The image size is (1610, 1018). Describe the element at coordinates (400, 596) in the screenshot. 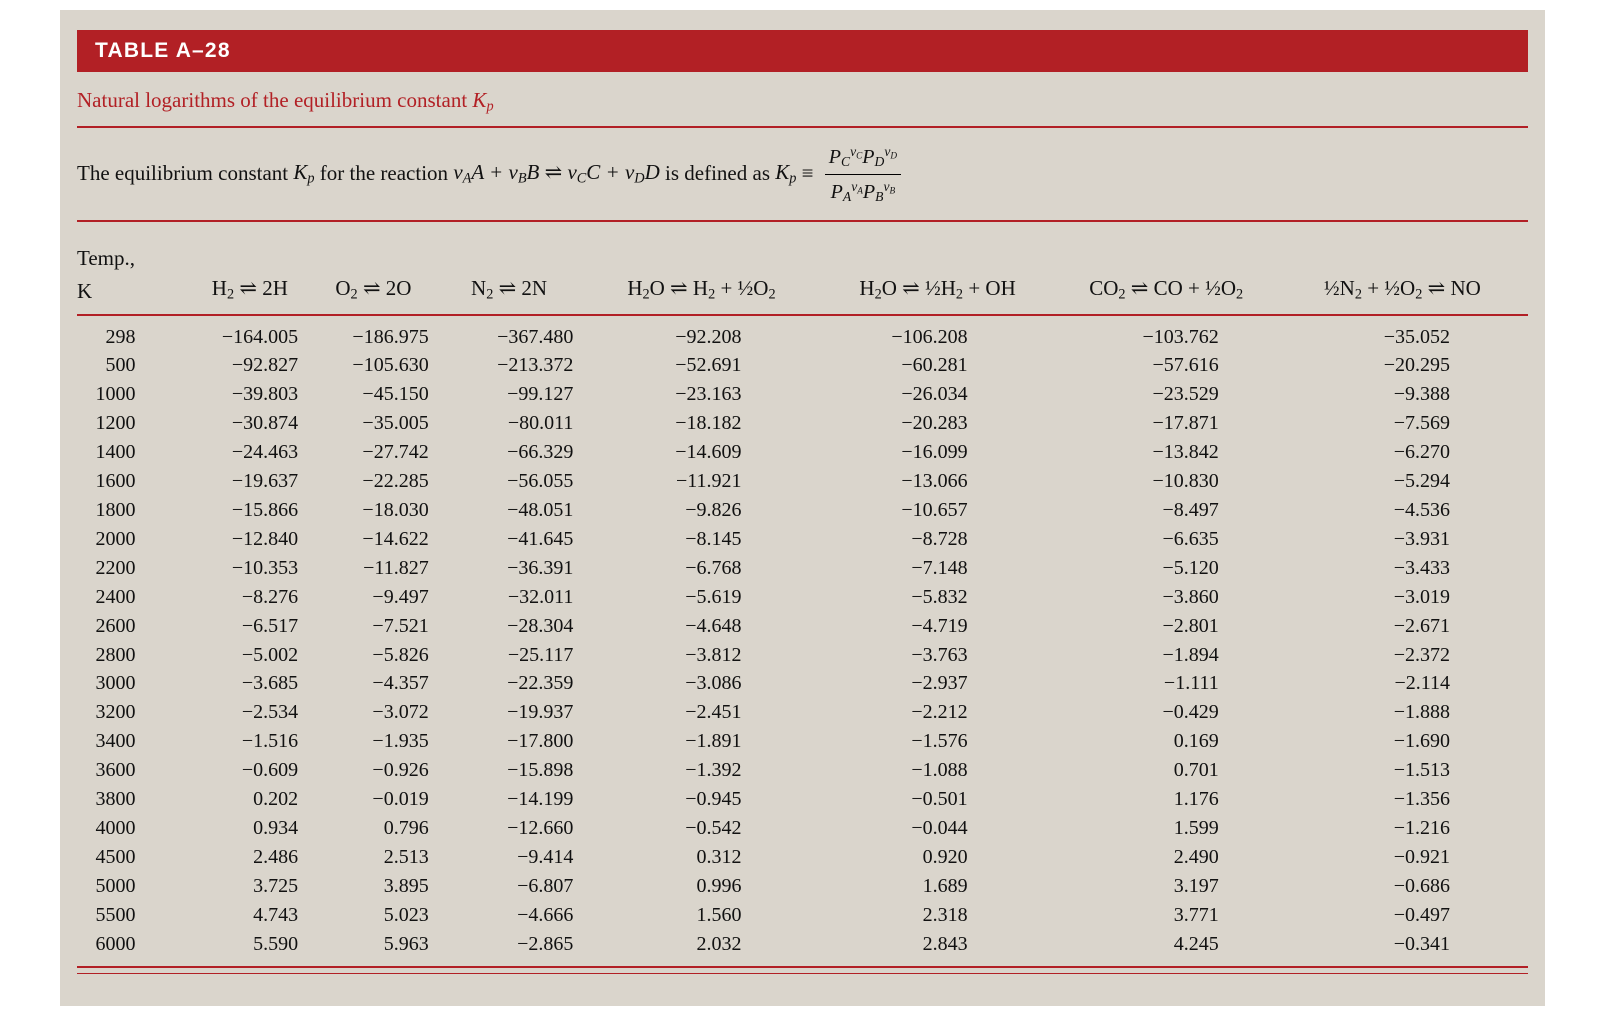

I see `value-cell: −9.497` at that location.